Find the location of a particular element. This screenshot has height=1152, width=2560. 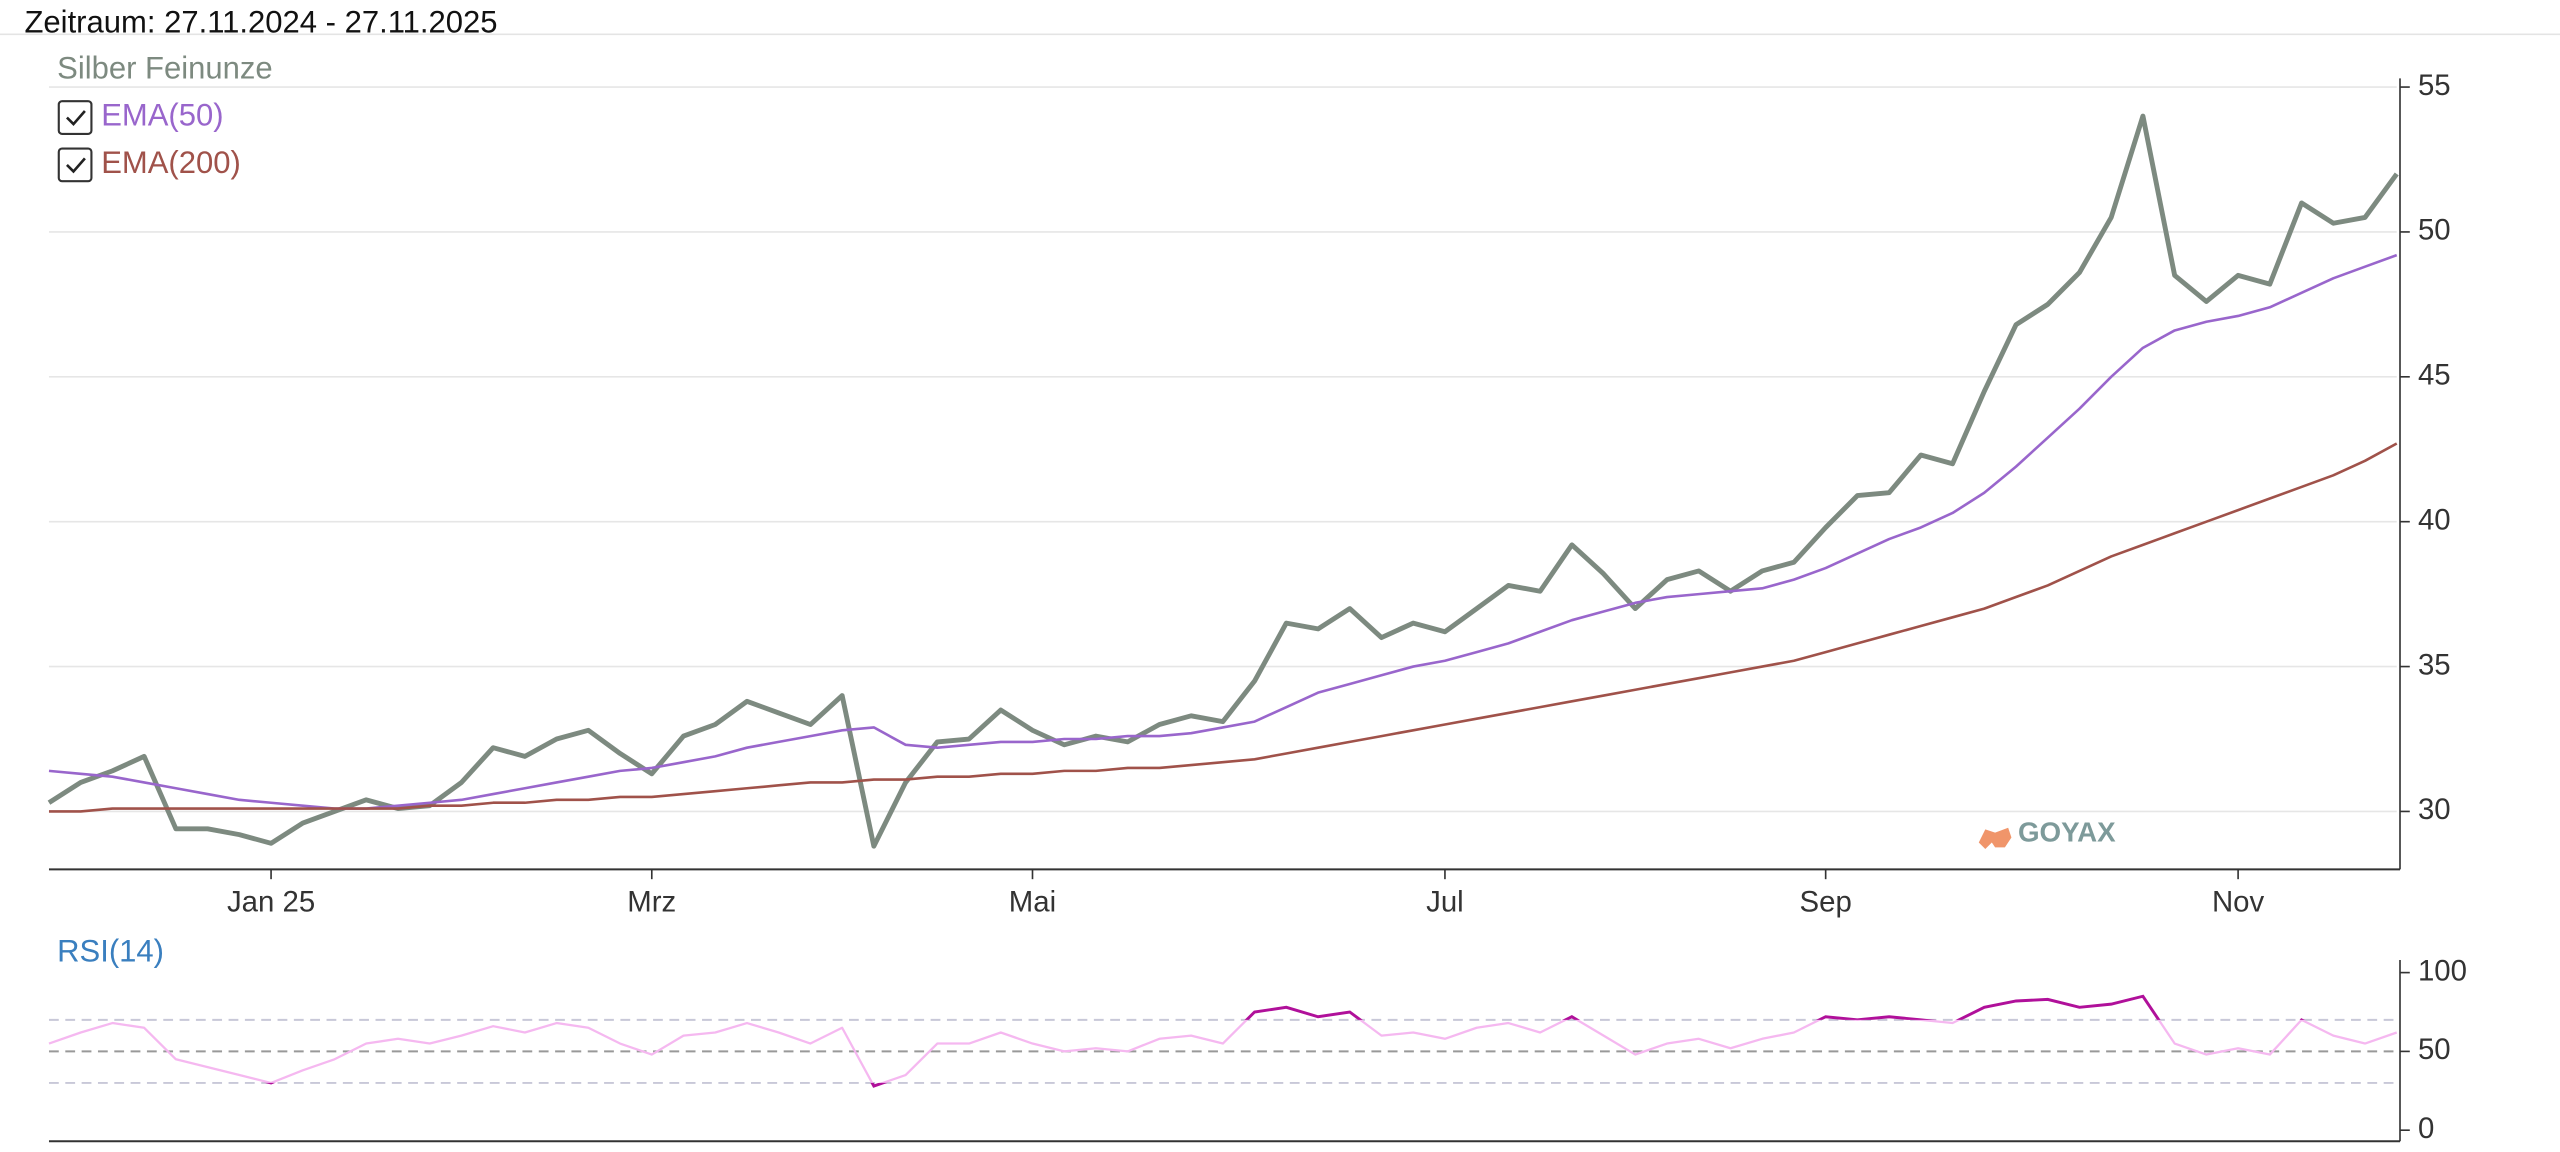

x-tick-label: Jul is located at coordinates (1445, 901).